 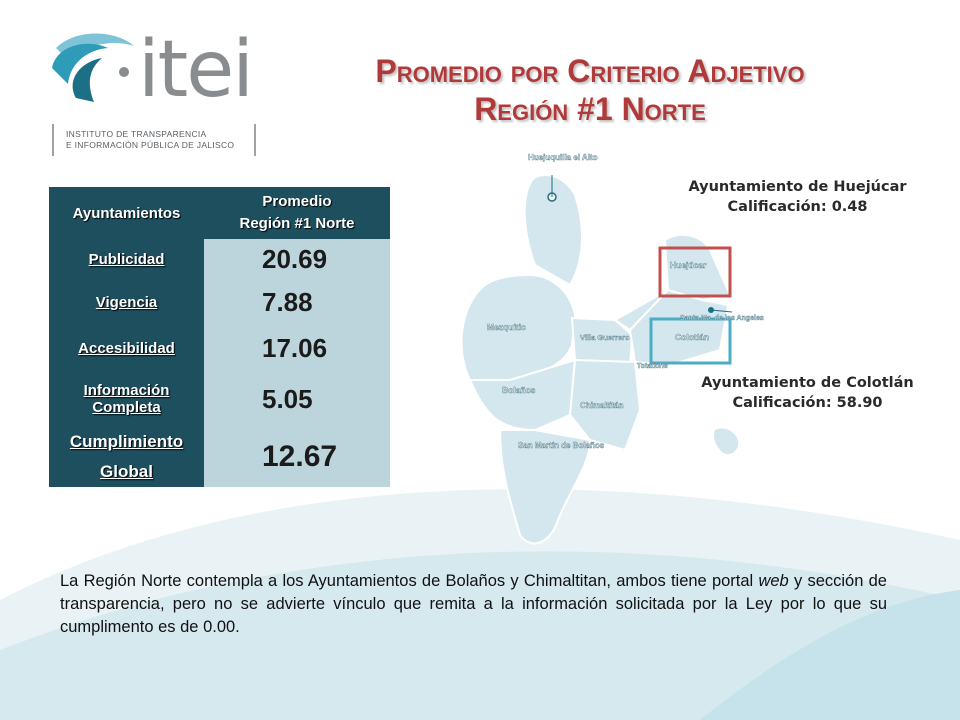 I want to click on highlight-colotlan, so click(x=690, y=341).